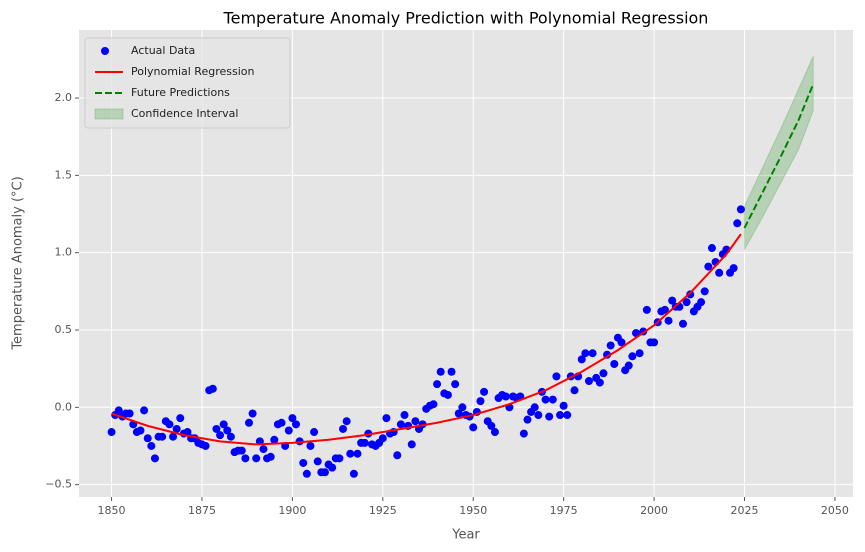 This screenshot has width=865, height=552. What do you see at coordinates (18, 263) in the screenshot?
I see `y-axis-label: Temperature Anomaly (°C)` at bounding box center [18, 263].